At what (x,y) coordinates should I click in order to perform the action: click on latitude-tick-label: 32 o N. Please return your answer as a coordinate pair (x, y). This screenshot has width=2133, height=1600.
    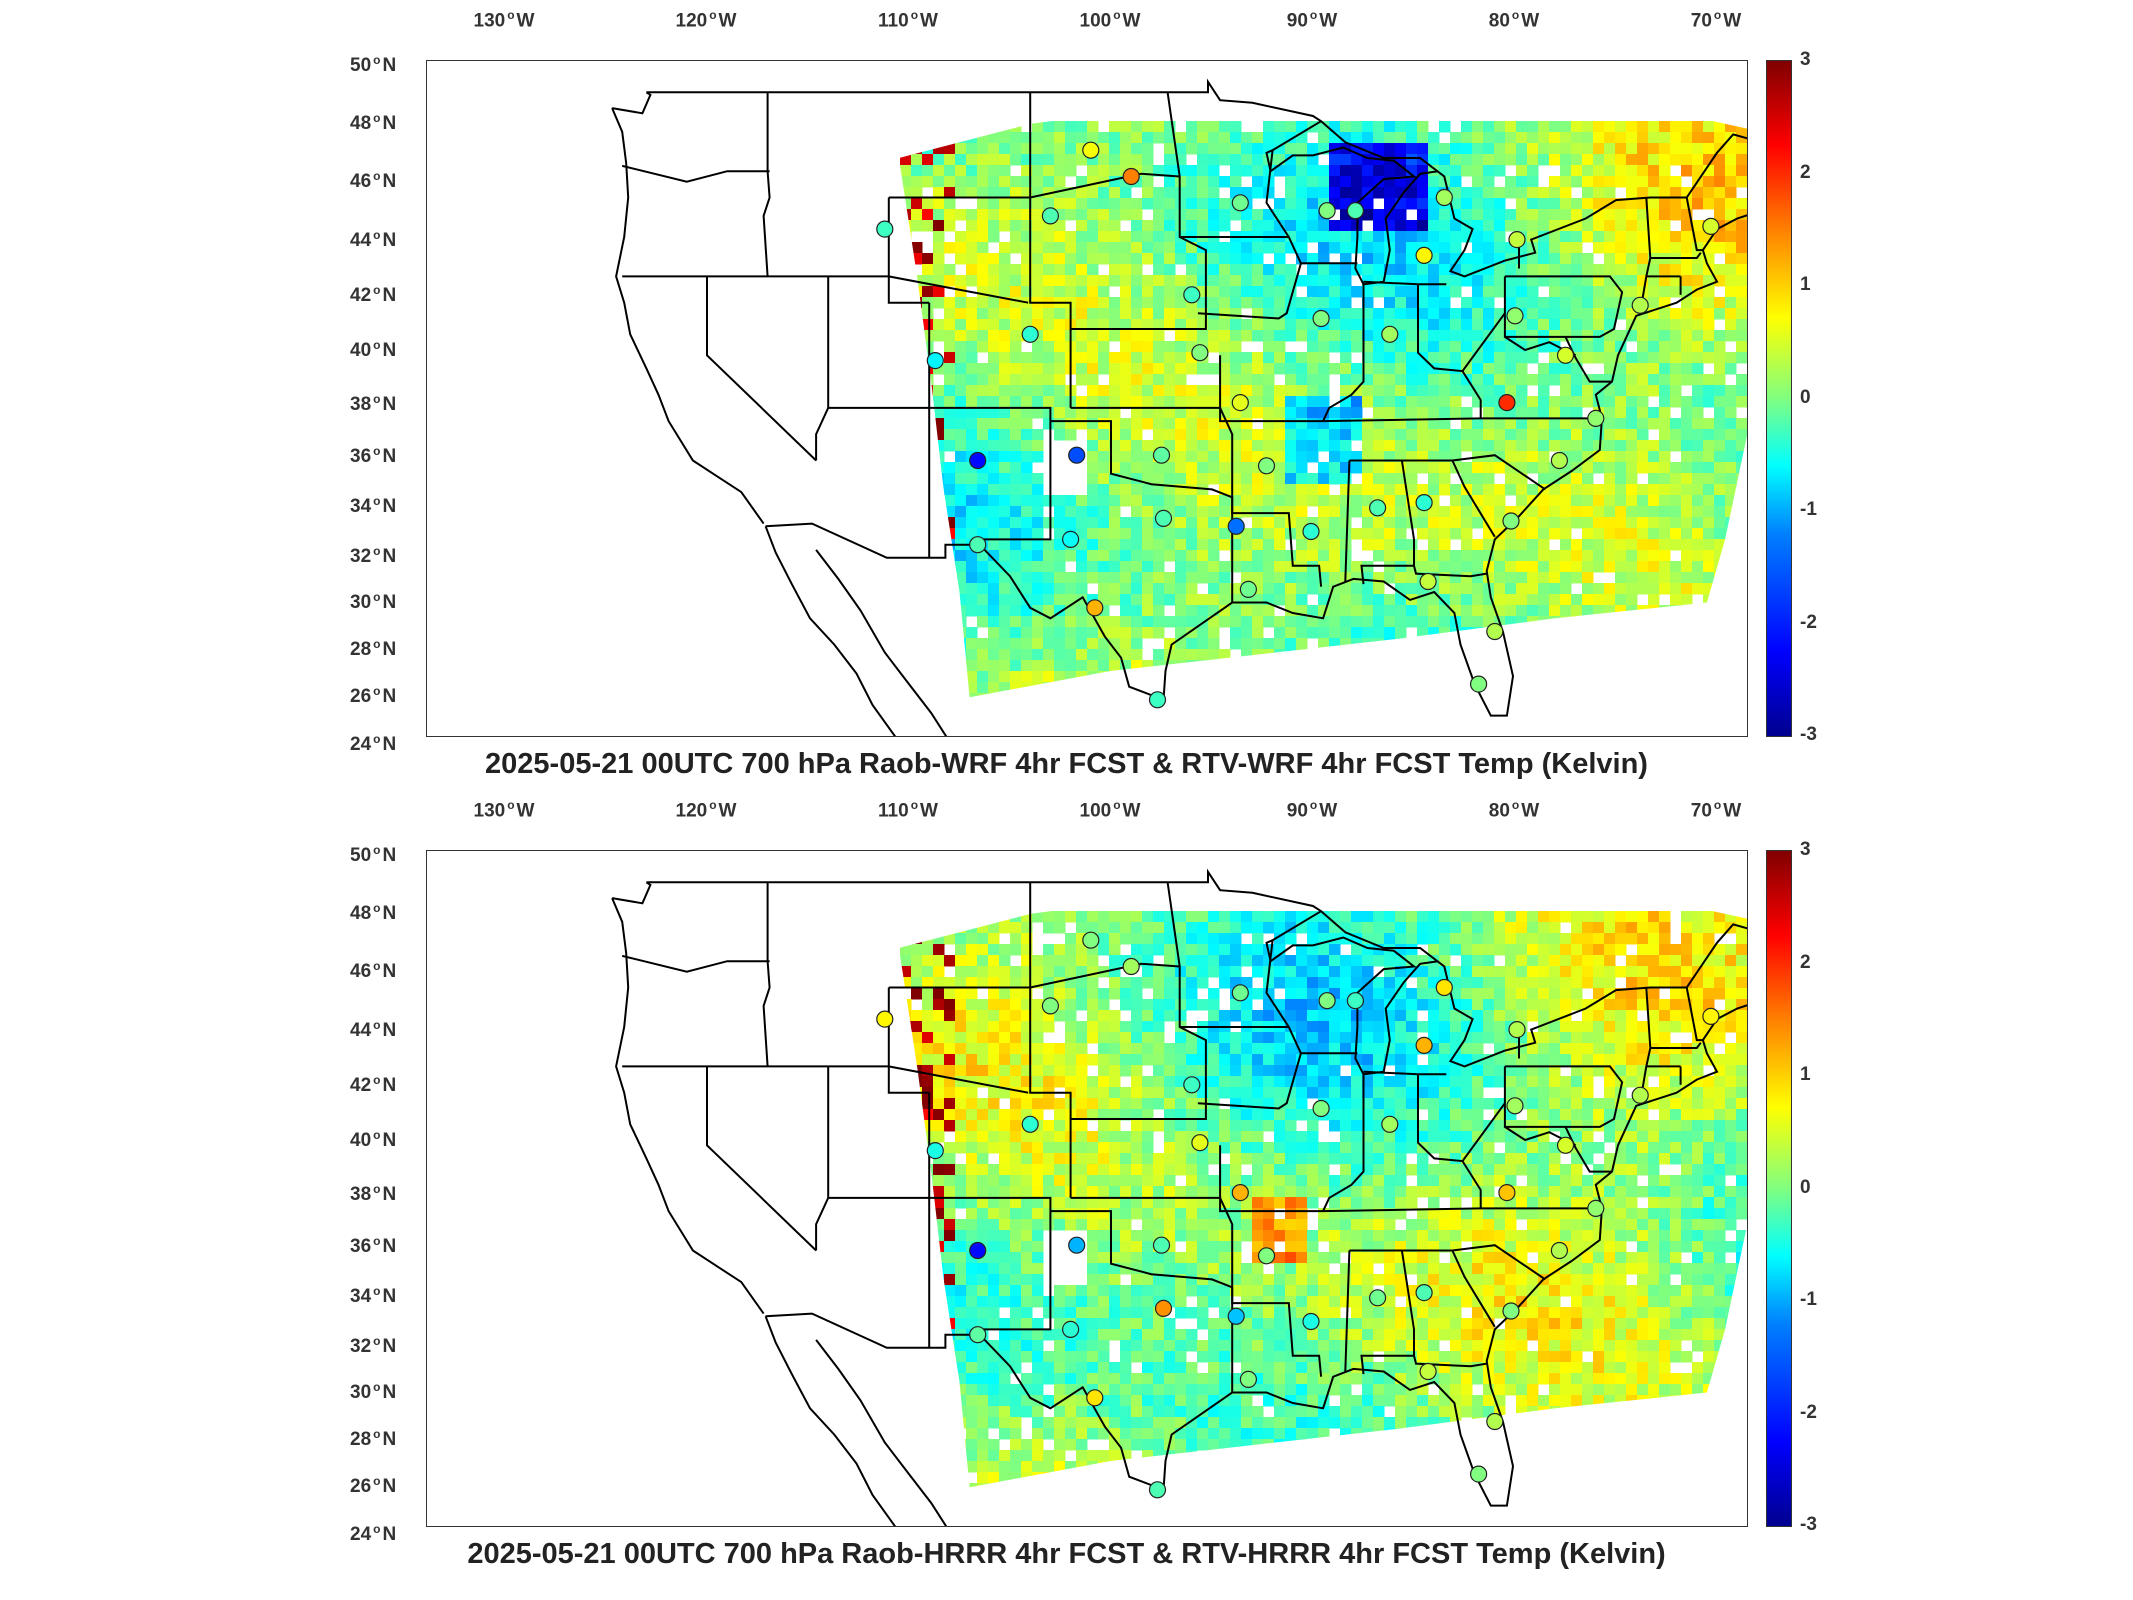
    Looking at the image, I should click on (373, 1345).